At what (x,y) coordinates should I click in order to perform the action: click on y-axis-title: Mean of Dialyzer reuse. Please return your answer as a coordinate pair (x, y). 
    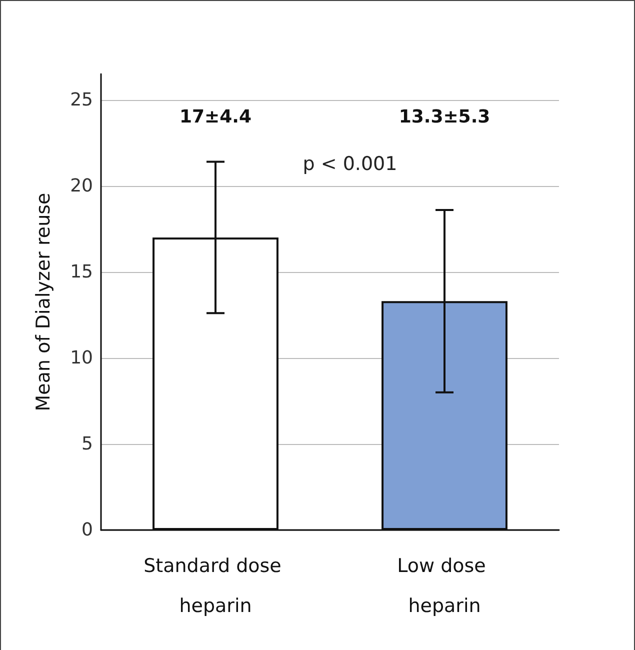
    Looking at the image, I should click on (43, 302).